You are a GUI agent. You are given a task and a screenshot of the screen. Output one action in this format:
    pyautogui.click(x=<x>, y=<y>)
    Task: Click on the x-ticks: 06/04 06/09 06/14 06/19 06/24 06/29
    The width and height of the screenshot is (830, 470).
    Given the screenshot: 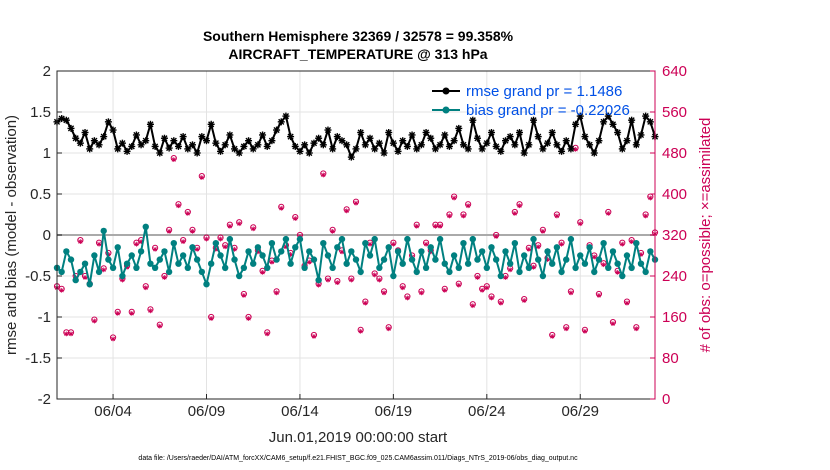 What is the action you would take?
    pyautogui.click(x=346, y=407)
    